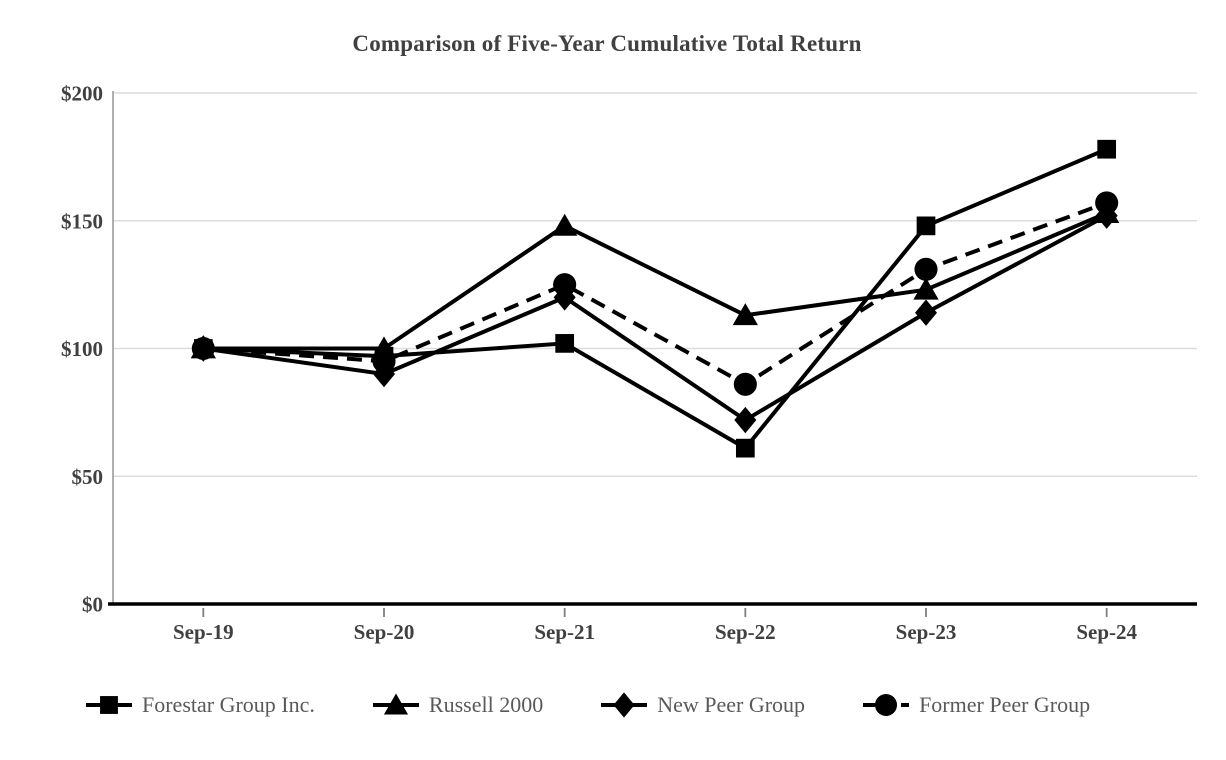 Image resolution: width=1226 pixels, height=760 pixels. I want to click on legend-item-new-peer-group: New Peer Group, so click(702, 705).